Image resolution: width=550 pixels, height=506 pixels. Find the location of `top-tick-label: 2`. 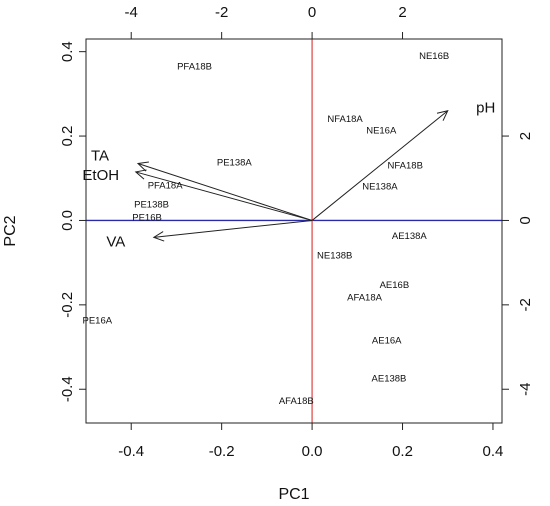

top-tick-label: 2 is located at coordinates (402, 12).